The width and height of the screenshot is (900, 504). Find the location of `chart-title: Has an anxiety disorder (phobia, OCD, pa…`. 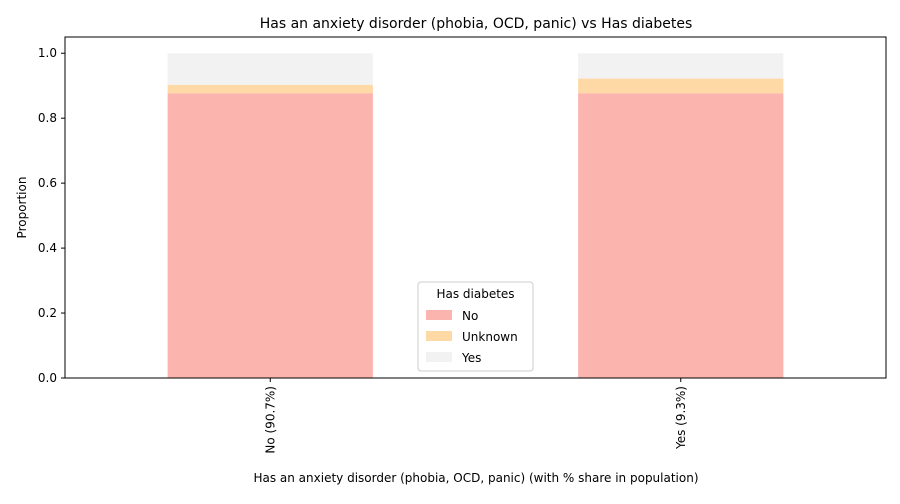

chart-title: Has an anxiety disorder (phobia, OCD, pa… is located at coordinates (476, 24).